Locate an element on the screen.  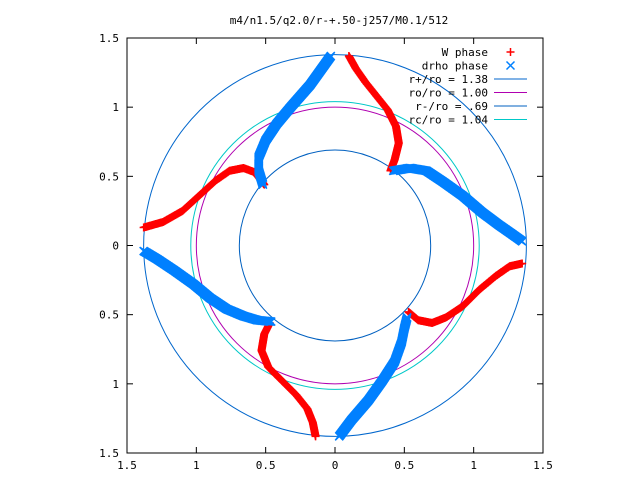
x-tick-label: 0 is located at coordinates (335, 465).